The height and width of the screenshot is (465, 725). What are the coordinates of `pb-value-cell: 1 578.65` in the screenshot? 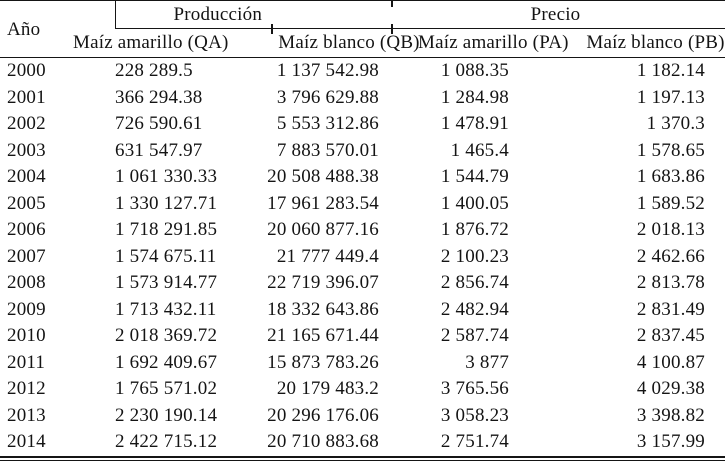 It's located at (671, 150).